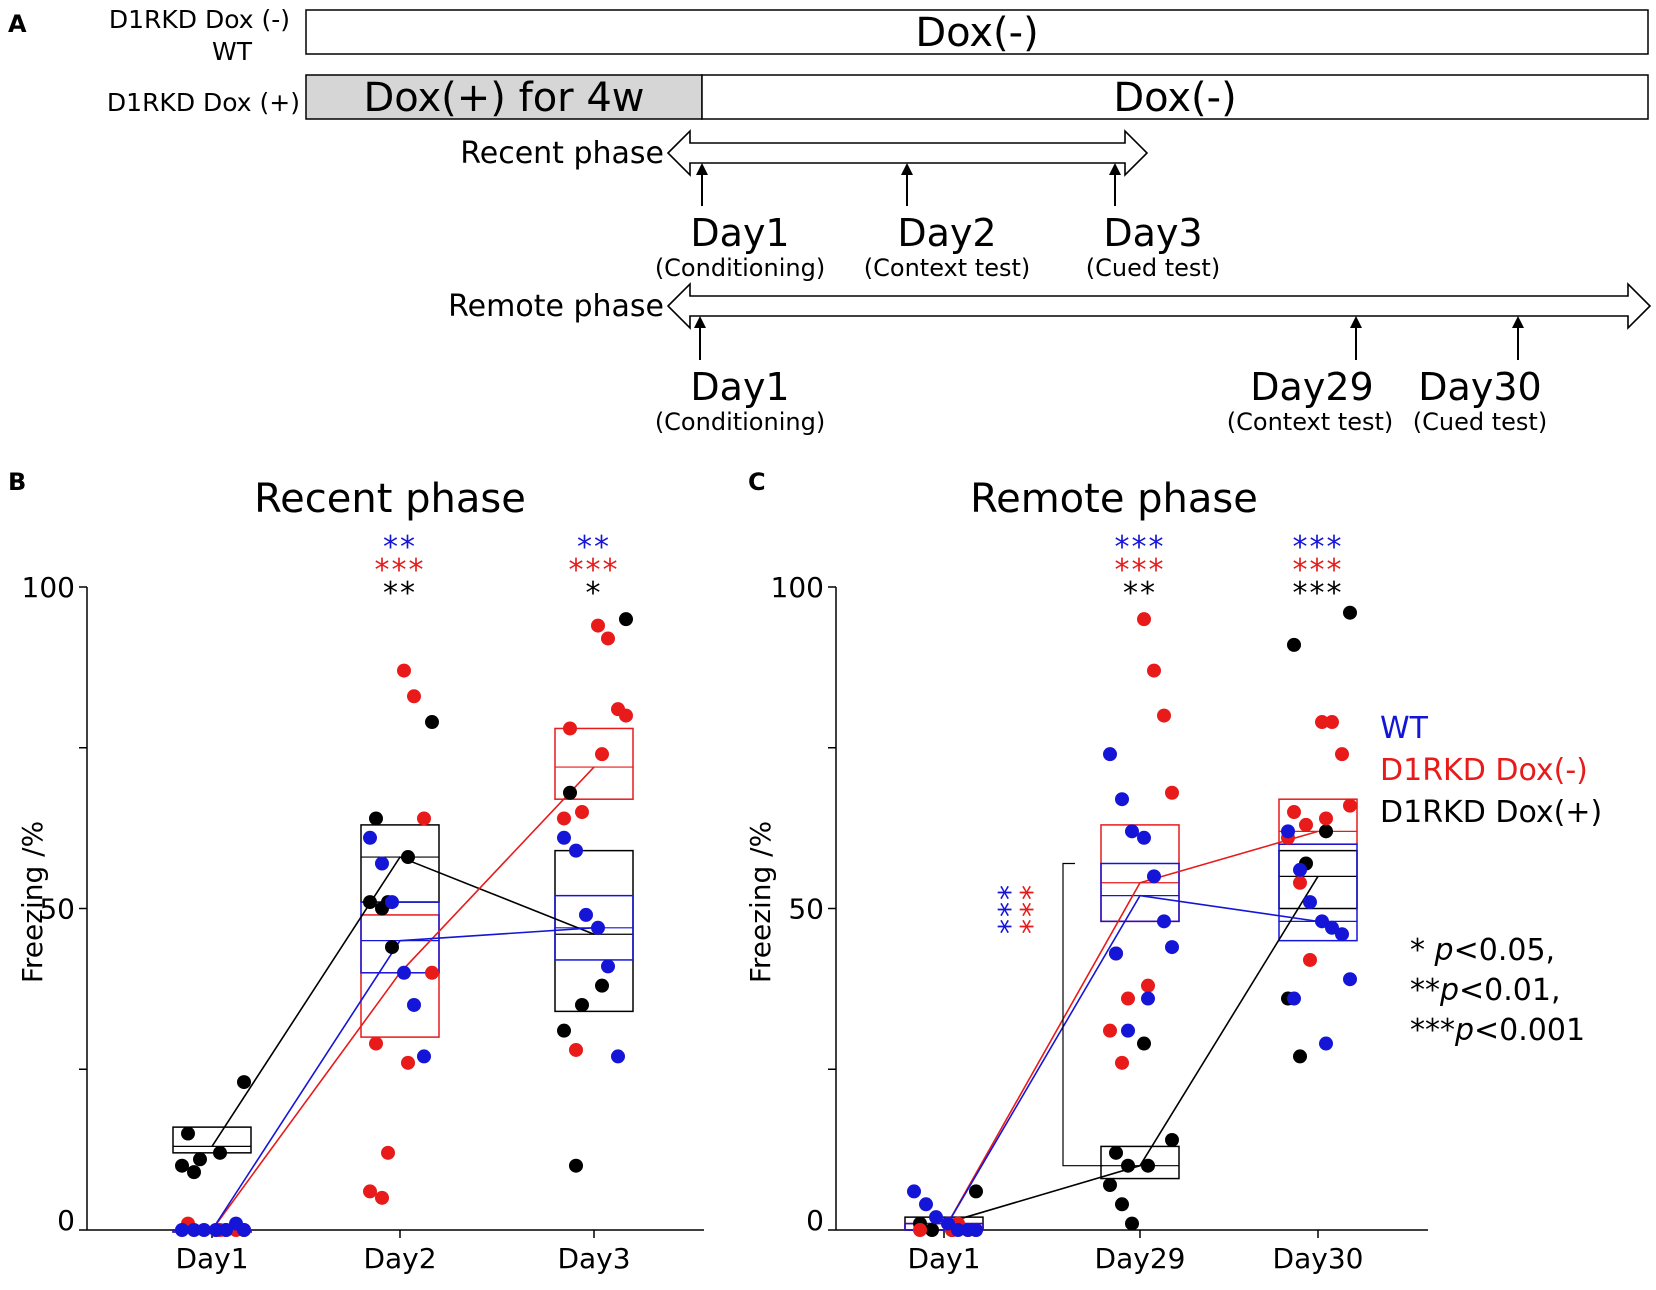  I want to click on remote-day1-marker: Day1 (Conditioning), so click(740, 376).